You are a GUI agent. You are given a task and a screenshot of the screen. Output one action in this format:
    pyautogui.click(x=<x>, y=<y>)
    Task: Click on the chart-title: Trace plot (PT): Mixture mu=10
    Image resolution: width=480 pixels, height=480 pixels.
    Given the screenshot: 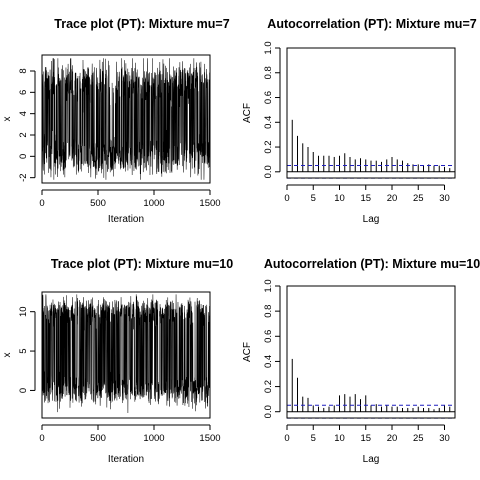 What is the action you would take?
    pyautogui.click(x=142, y=264)
    